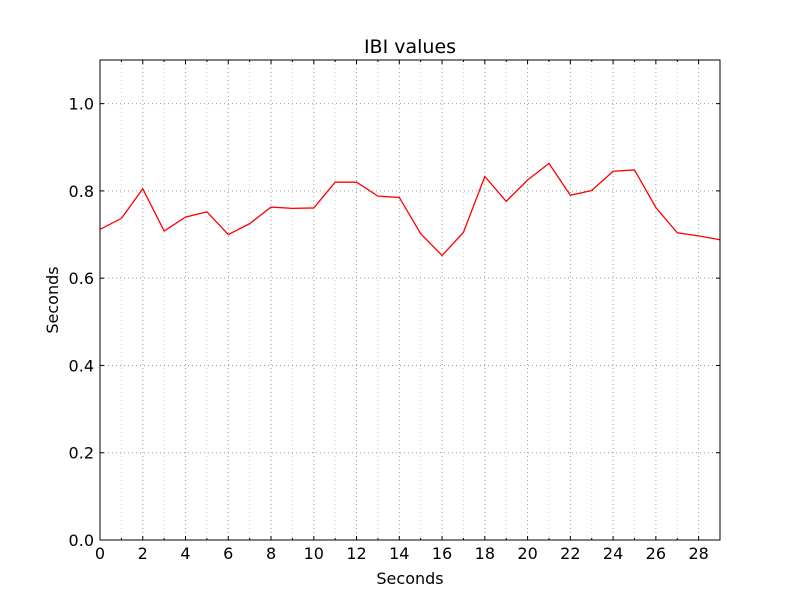 Image resolution: width=800 pixels, height=600 pixels. I want to click on x-tick-label: 18, so click(485, 553).